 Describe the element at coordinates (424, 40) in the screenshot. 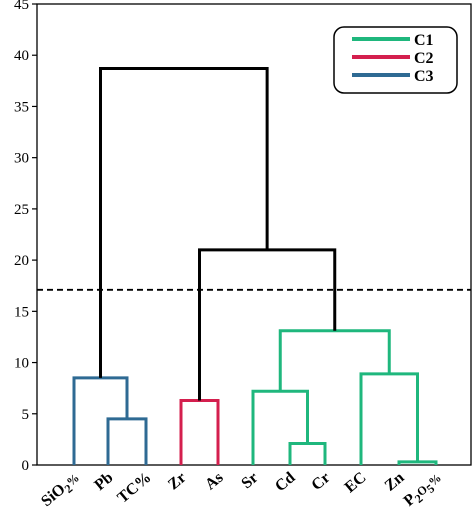

I see `legend-label: C1` at that location.